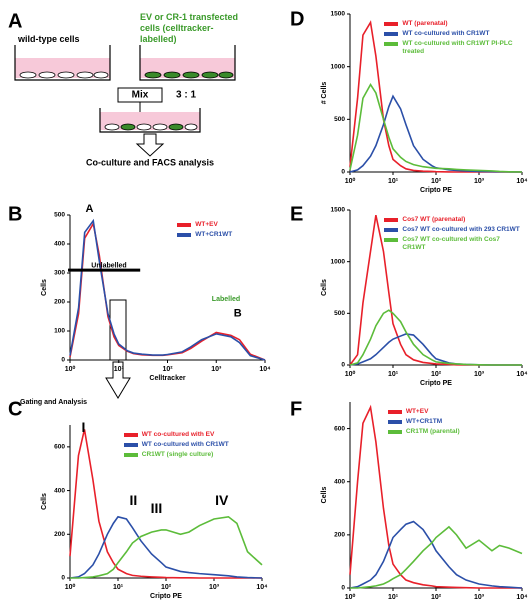 The image size is (530, 600). What do you see at coordinates (157, 508) in the screenshot?
I see `annotation: III` at bounding box center [157, 508].